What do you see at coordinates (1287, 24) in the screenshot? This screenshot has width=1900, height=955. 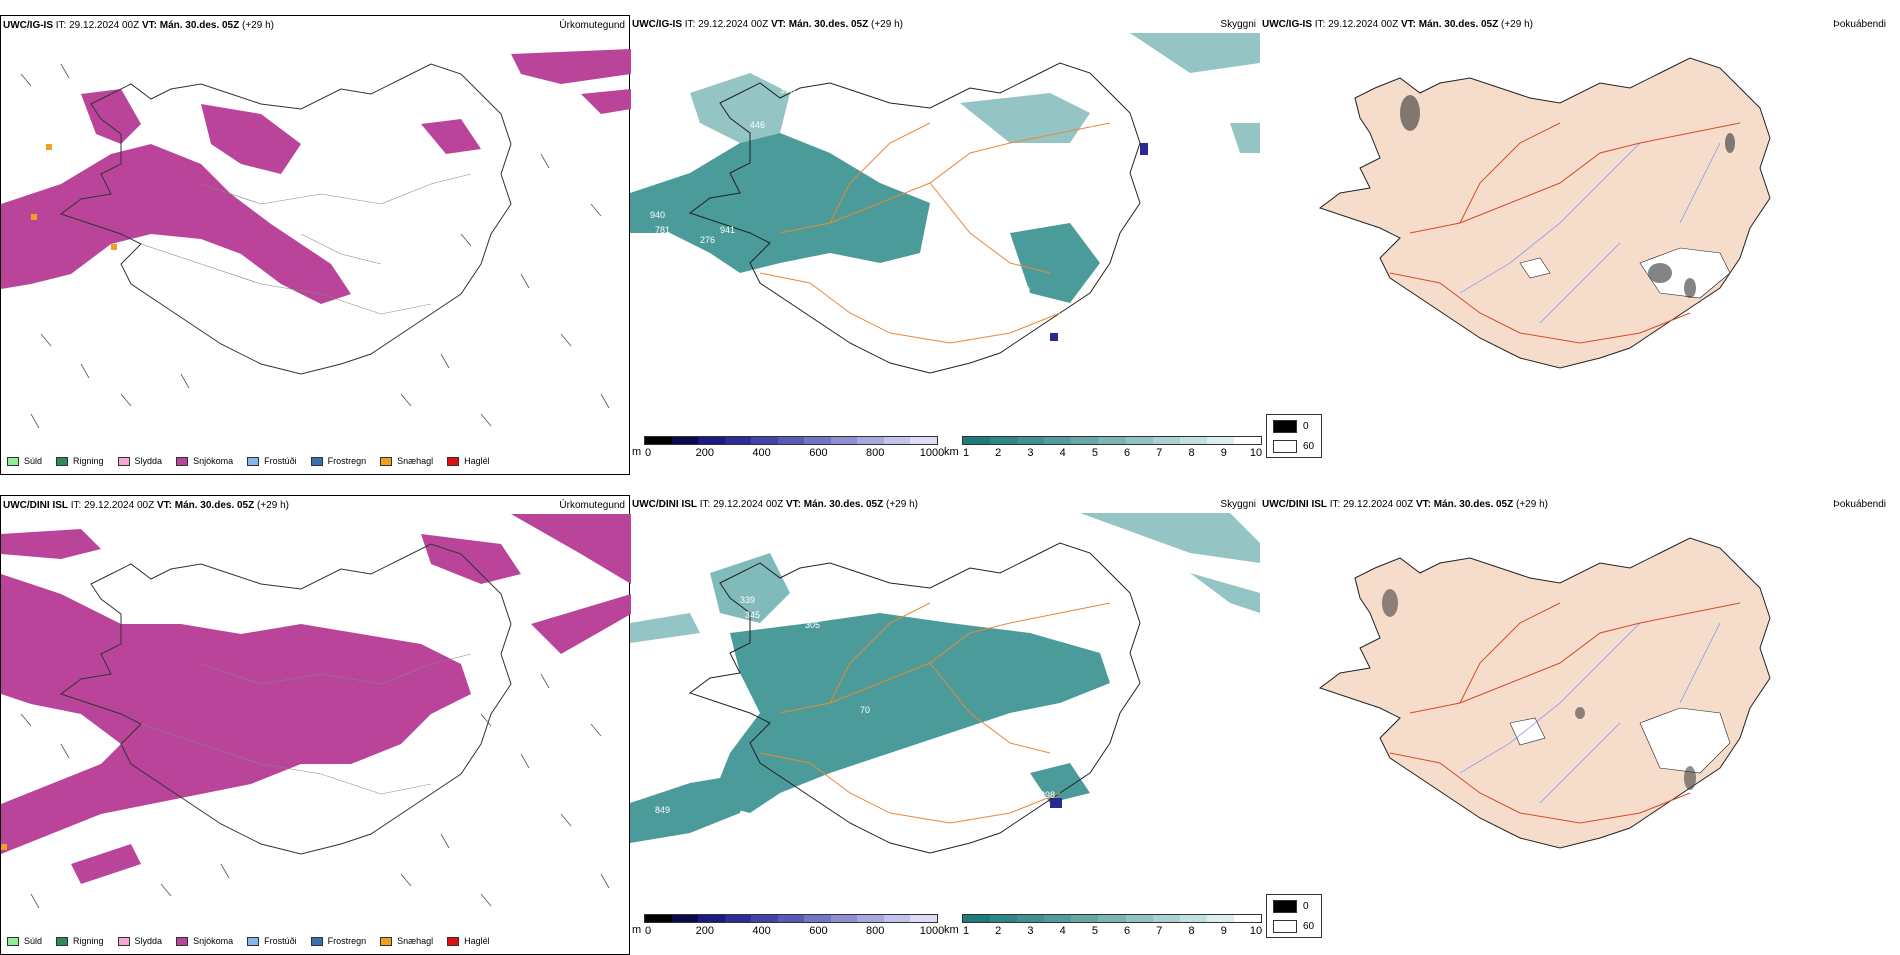 I see `model-name: UWC/IG-IS` at bounding box center [1287, 24].